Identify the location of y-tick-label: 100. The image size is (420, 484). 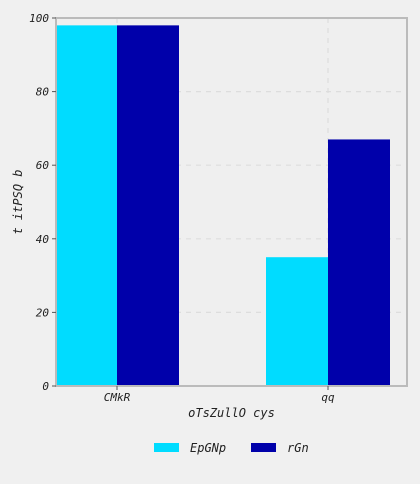
(39, 18).